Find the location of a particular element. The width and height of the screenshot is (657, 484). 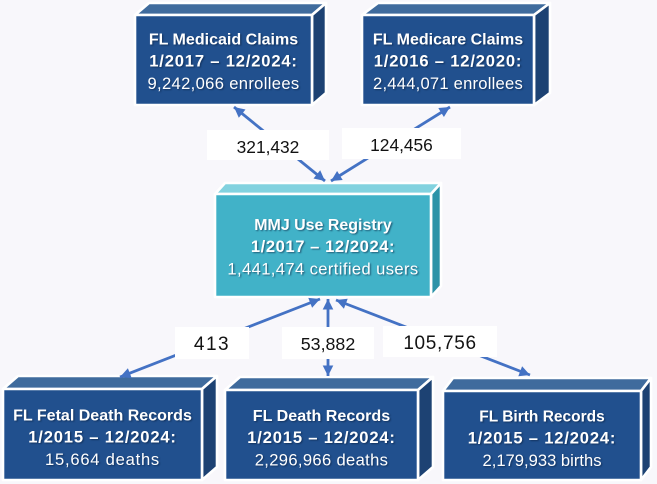

svg-text: FL Medicare Claims is located at coordinates (448, 40).